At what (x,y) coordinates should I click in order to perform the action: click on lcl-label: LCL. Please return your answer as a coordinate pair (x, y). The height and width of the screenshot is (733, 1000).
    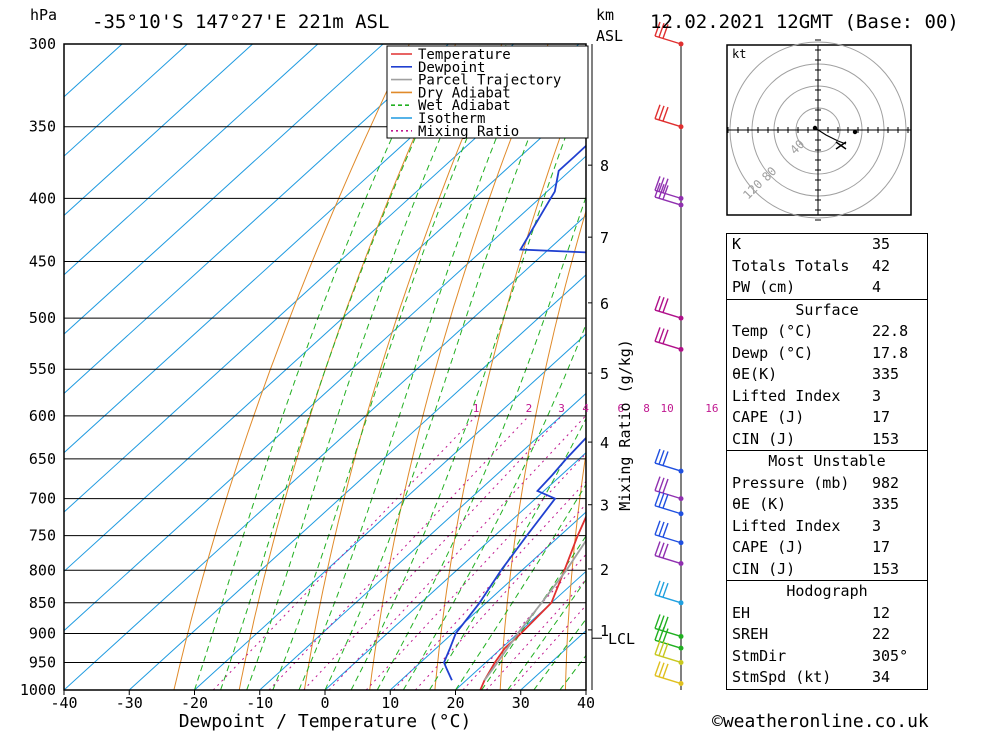
    Looking at the image, I should click on (621, 639).